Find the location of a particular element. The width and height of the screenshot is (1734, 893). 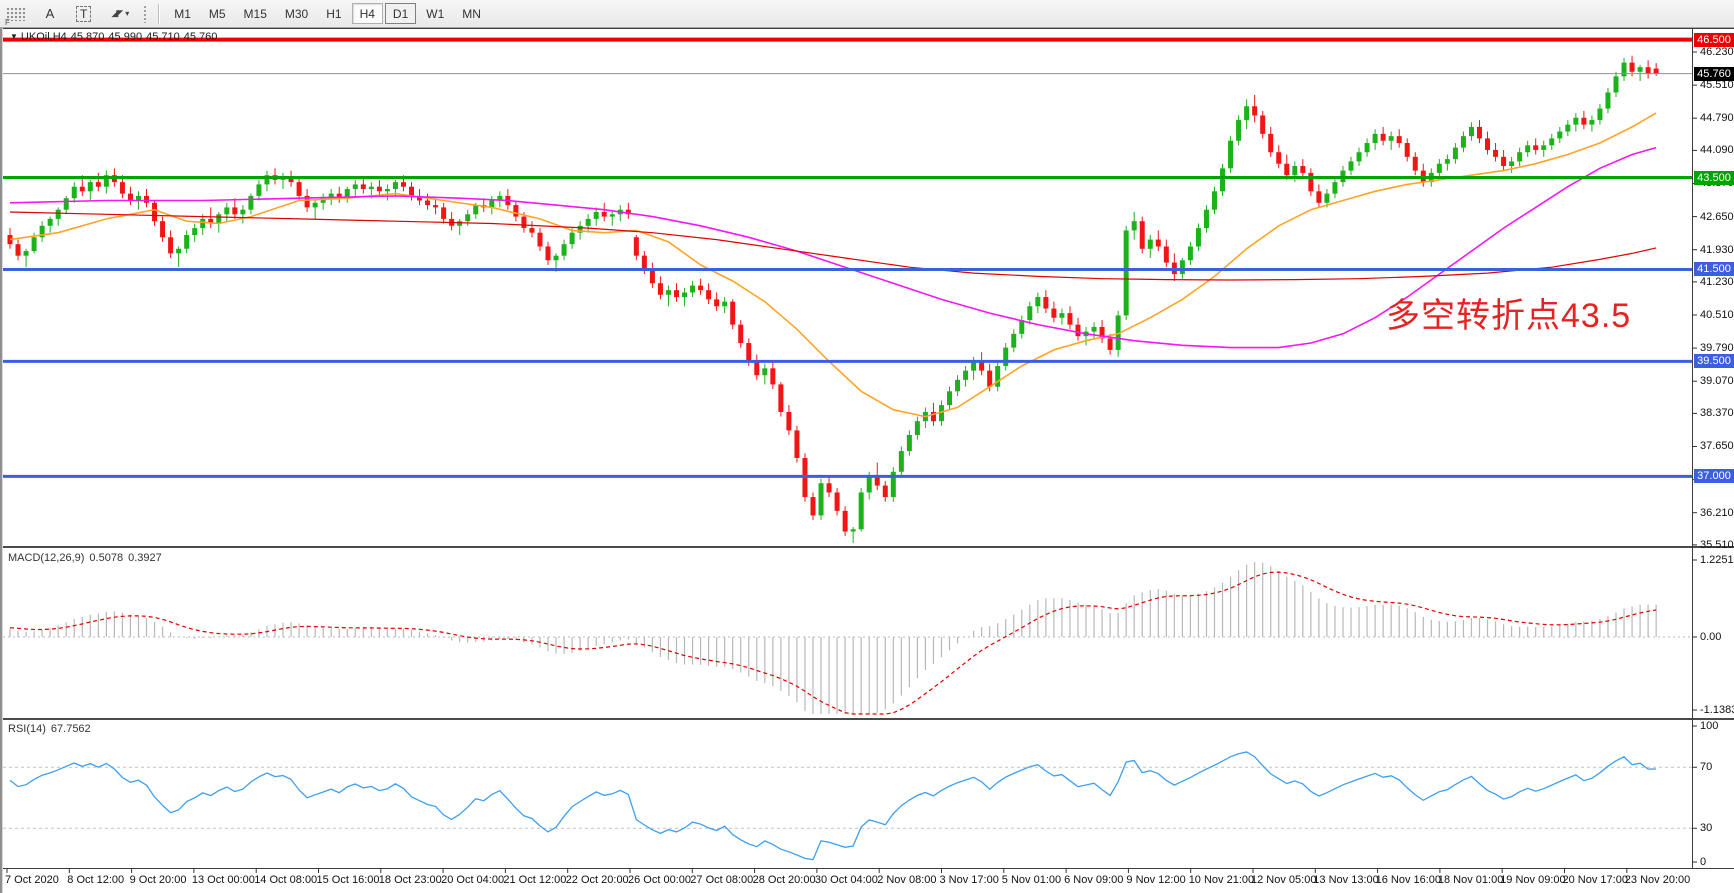

symbol-name: UKOil,H4 is located at coordinates (43, 37).